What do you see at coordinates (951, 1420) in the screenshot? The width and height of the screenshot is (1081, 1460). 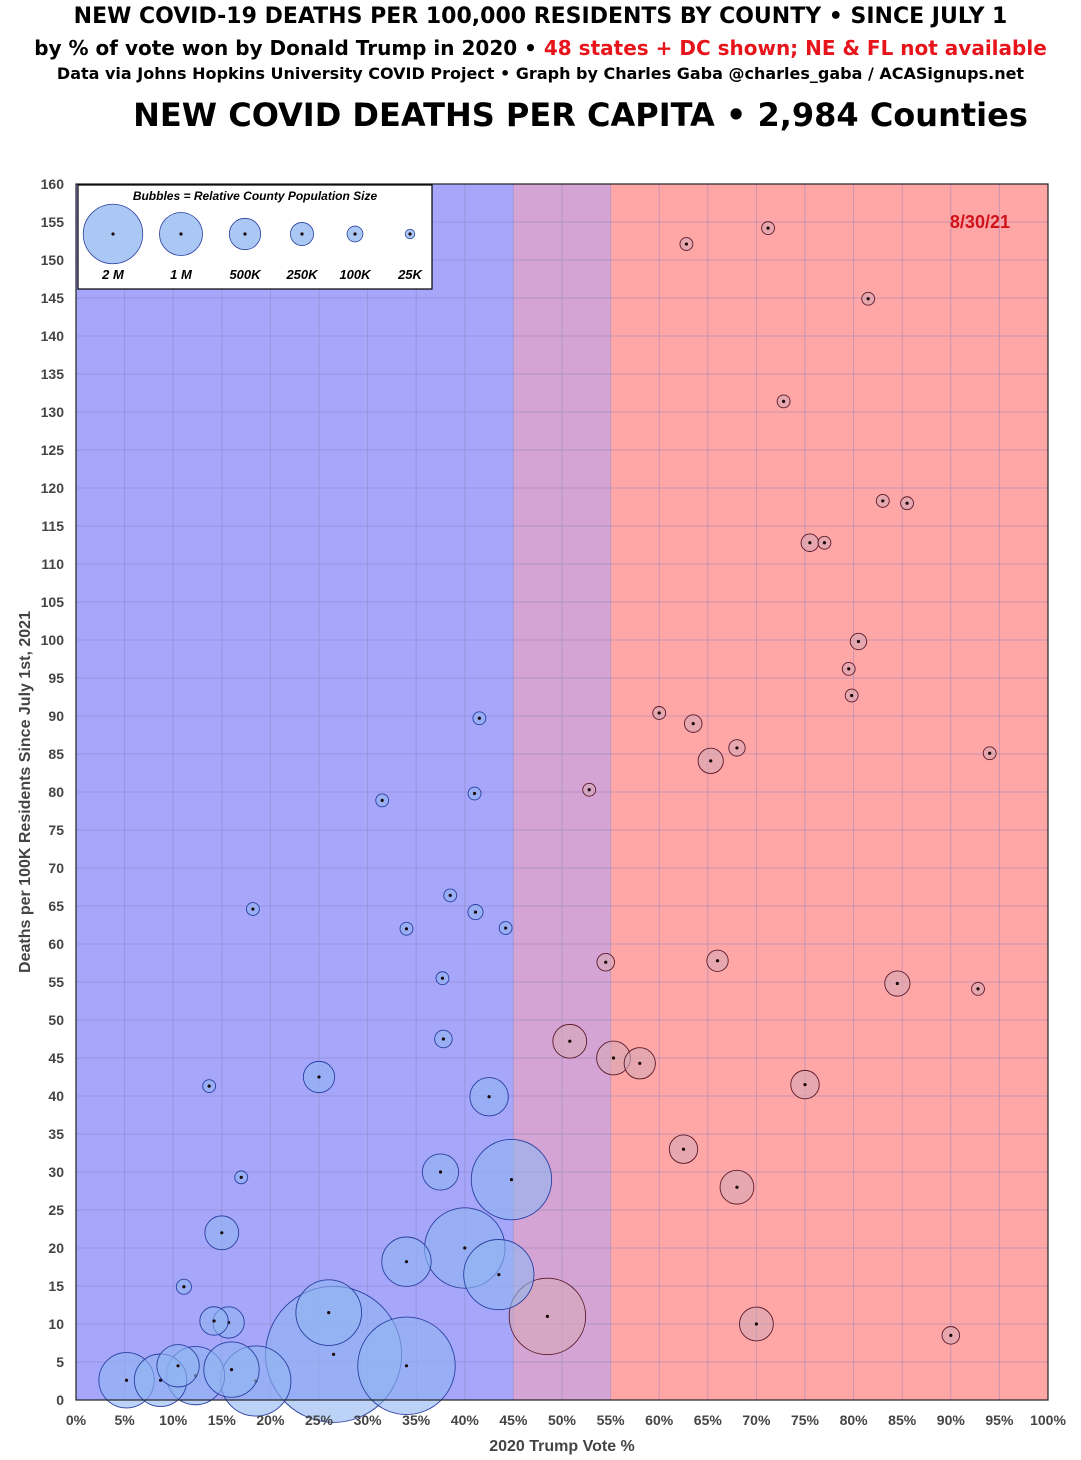 I see `x-tick-label: 90%` at bounding box center [951, 1420].